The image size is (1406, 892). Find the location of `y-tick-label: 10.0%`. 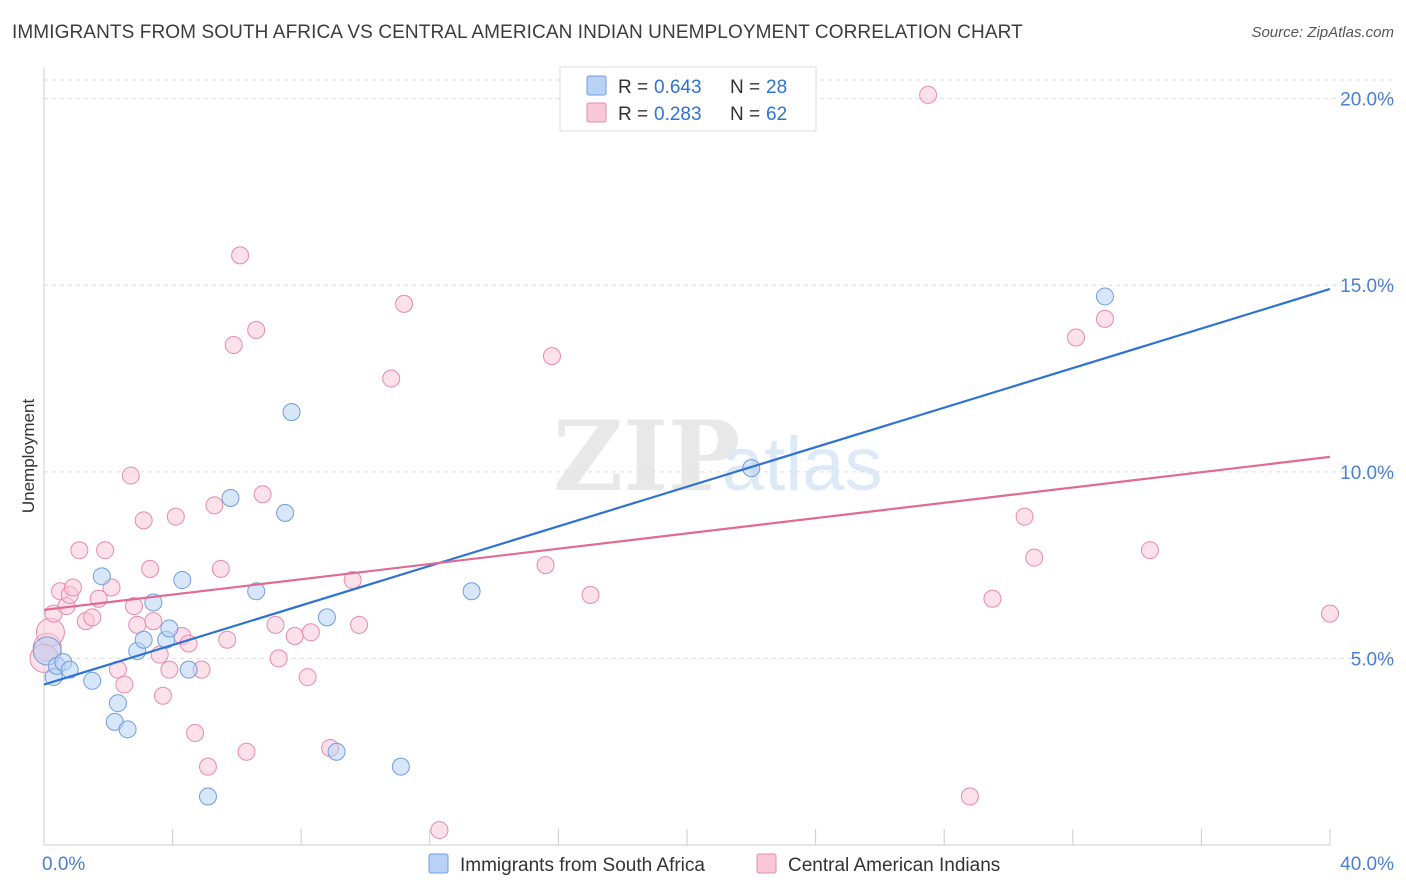

y-tick-label: 10.0% is located at coordinates (1367, 473).